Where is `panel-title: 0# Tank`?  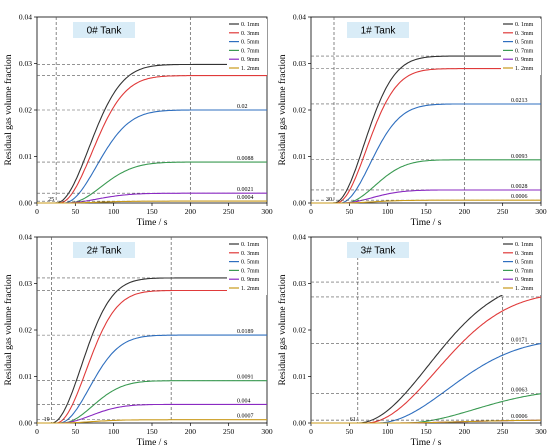 panel-title: 0# Tank is located at coordinates (105, 31).